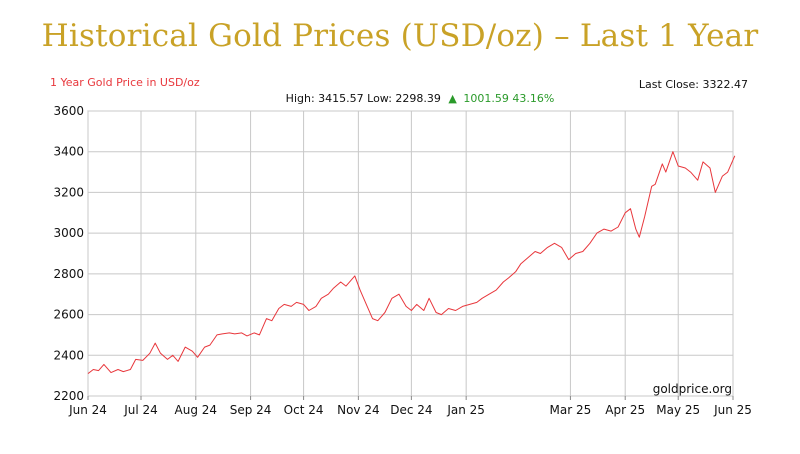 This screenshot has width=800, height=454. What do you see at coordinates (87, 410) in the screenshot?
I see `x-tick-label: Jun 24` at bounding box center [87, 410].